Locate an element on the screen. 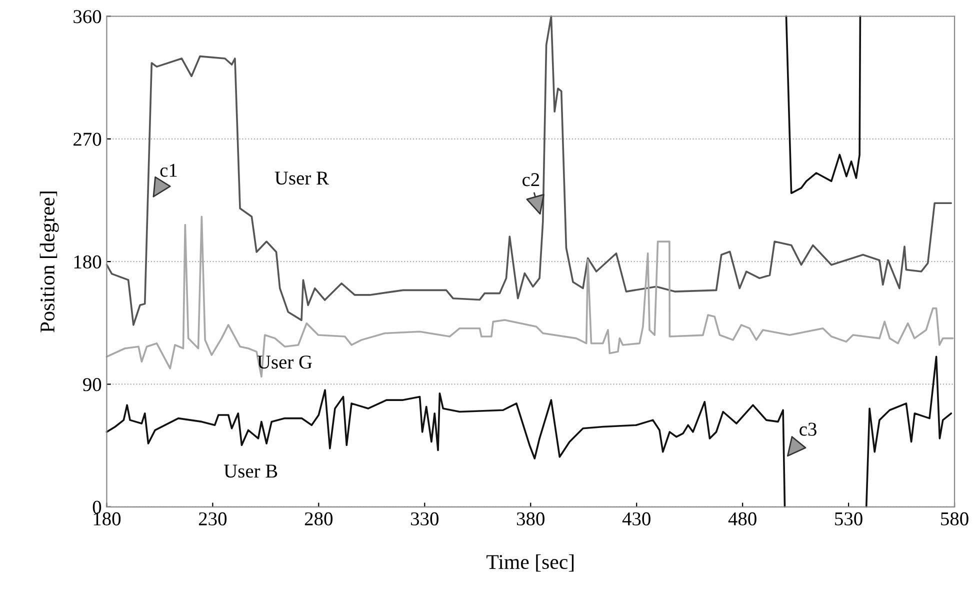 Image resolution: width=979 pixels, height=602 pixels. series-label: User B is located at coordinates (251, 471).